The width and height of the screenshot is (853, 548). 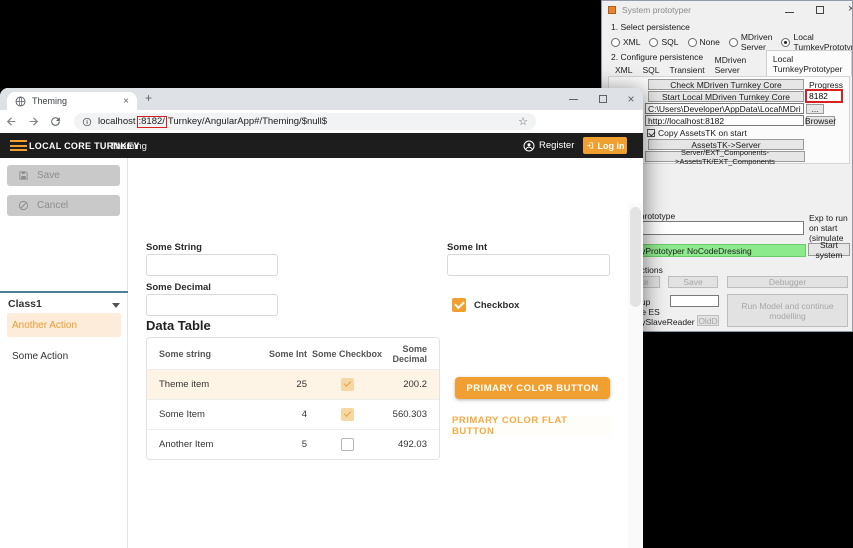 What do you see at coordinates (23, 175) in the screenshot?
I see `save-floppy-icon` at bounding box center [23, 175].